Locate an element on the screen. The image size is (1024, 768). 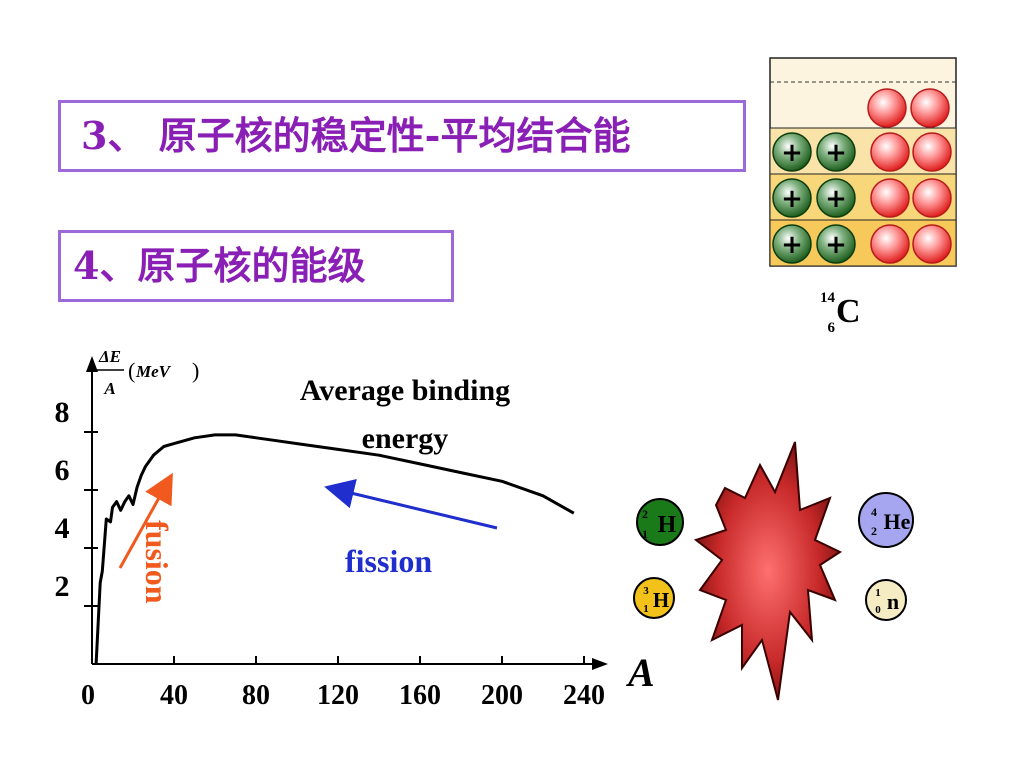
helium-symbol: He is located at coordinates (897, 521).